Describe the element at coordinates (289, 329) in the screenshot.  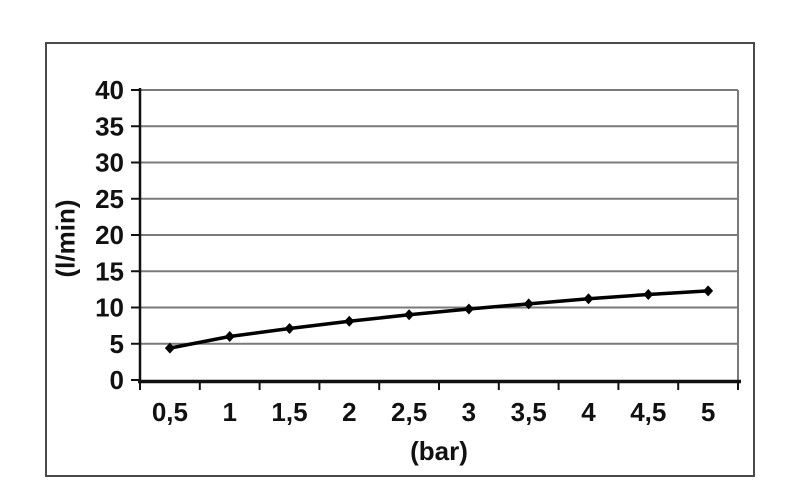
I see `data-point-marker-1,5` at that location.